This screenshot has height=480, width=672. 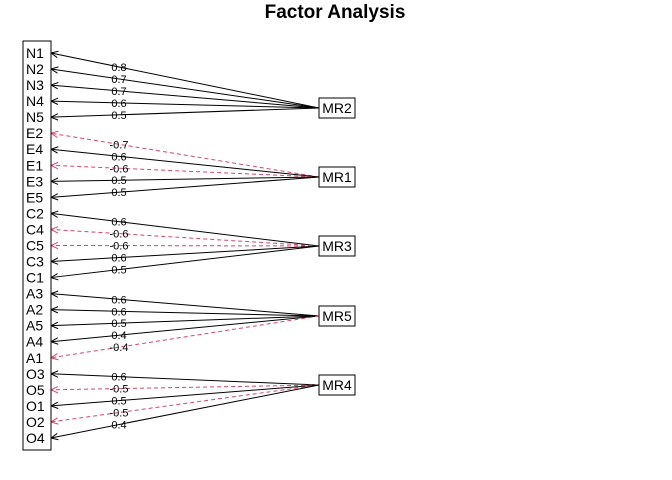 What do you see at coordinates (185, 179) in the screenshot?
I see `edge-mr1-e3` at bounding box center [185, 179].